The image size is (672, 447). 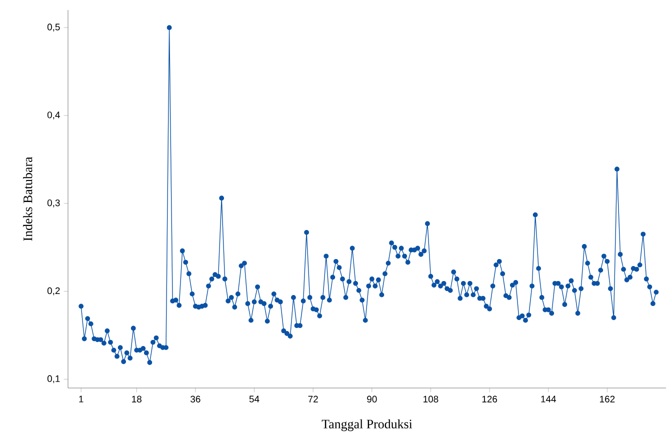 What do you see at coordinates (367, 425) in the screenshot?
I see `x-axis-title: Tanggal Produksi` at bounding box center [367, 425].